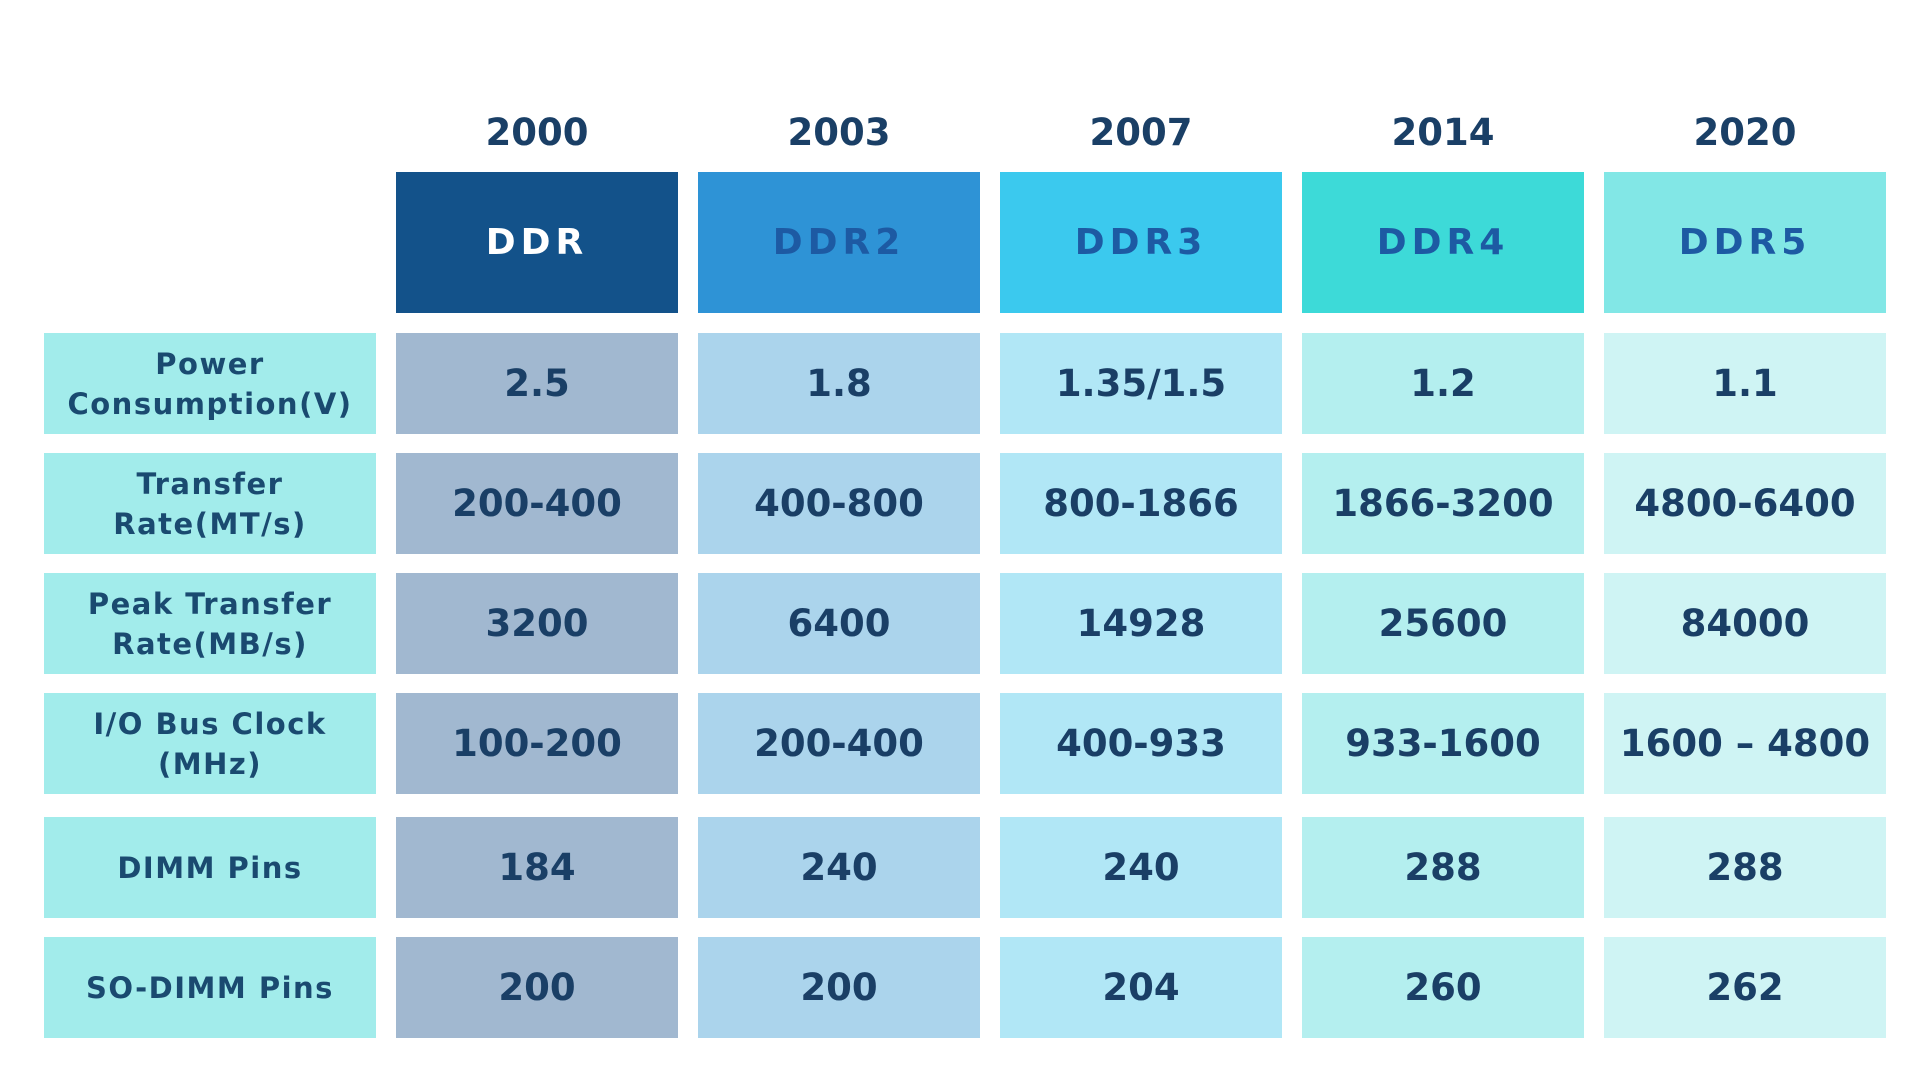  I want to click on table-cell: 933-1600, so click(1443, 743).